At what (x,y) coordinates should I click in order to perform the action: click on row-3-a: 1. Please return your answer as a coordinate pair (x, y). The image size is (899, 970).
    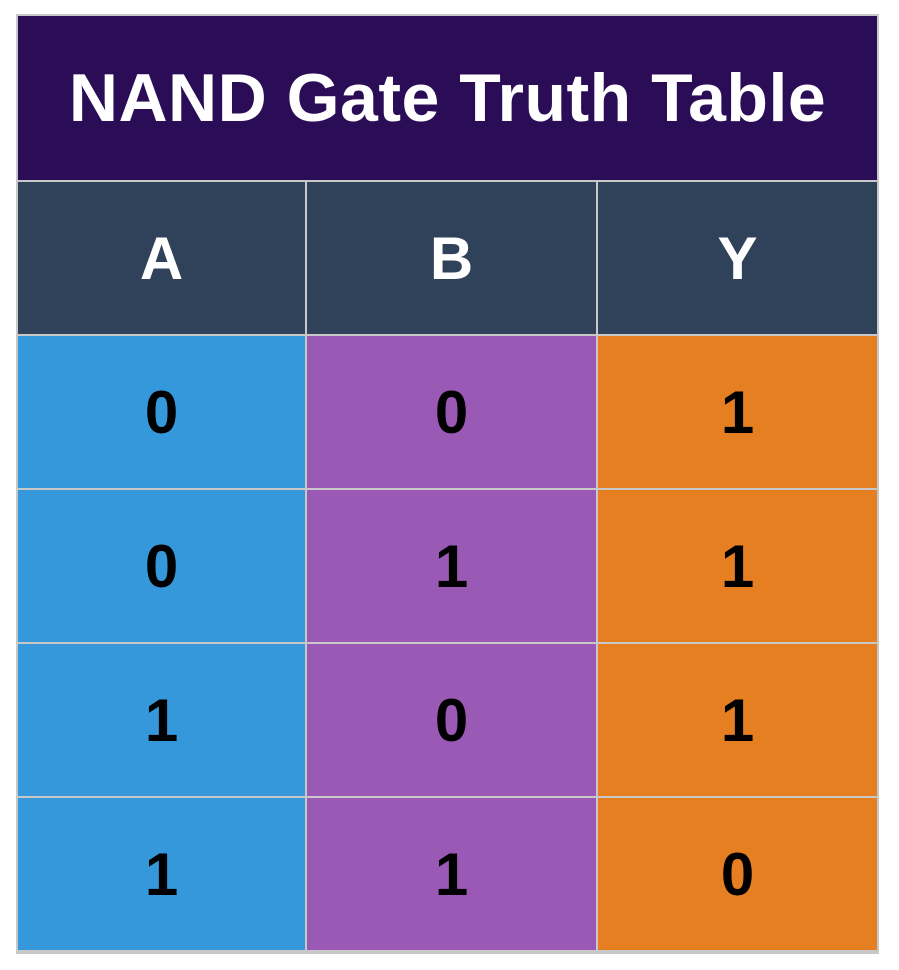
    Looking at the image, I should click on (161, 720).